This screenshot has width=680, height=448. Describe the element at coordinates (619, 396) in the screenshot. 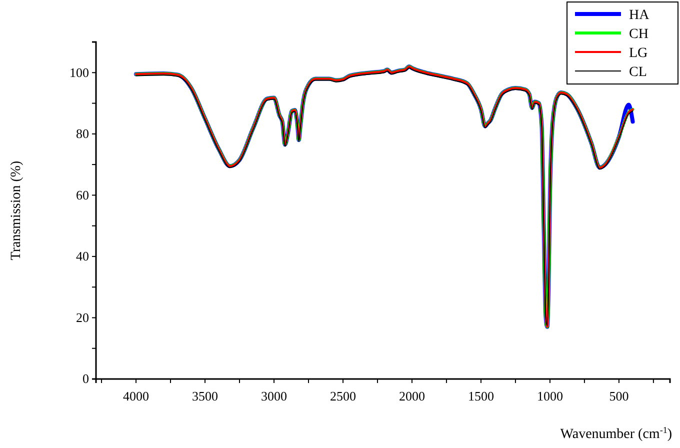

I see `x-tick-label: 500` at that location.